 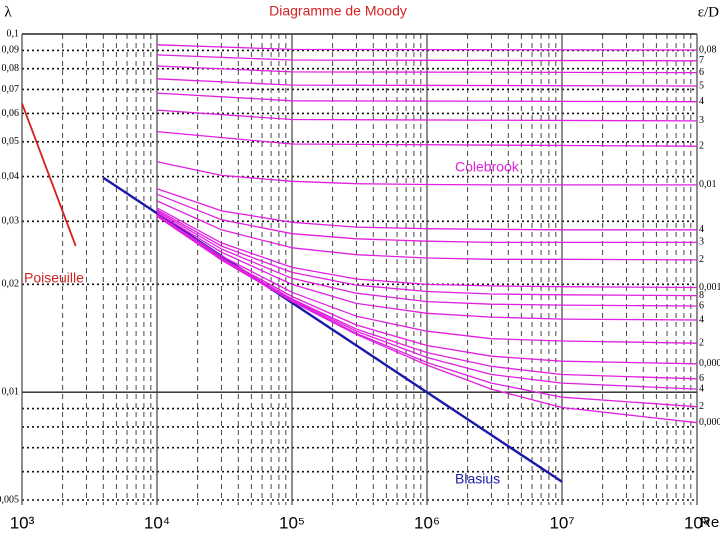 What do you see at coordinates (709, 422) in the screenshot?
I see `curve-label: 0,00001` at bounding box center [709, 422].